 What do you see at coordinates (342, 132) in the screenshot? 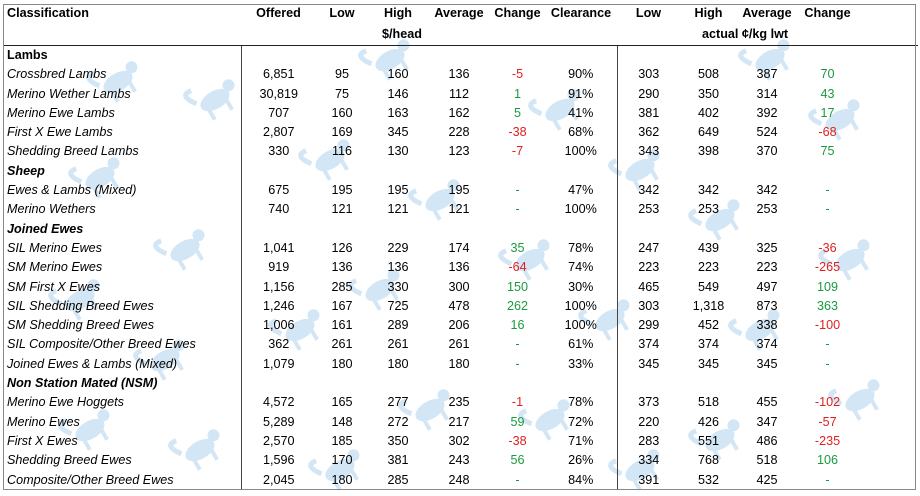
I see `cell-low: 169` at bounding box center [342, 132].